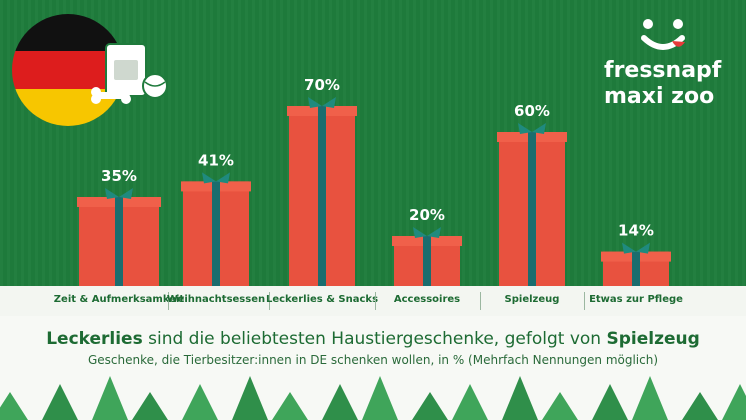  What do you see at coordinates (216, 299) in the screenshot?
I see `category-label: Weihnachtsessen` at bounding box center [216, 299].